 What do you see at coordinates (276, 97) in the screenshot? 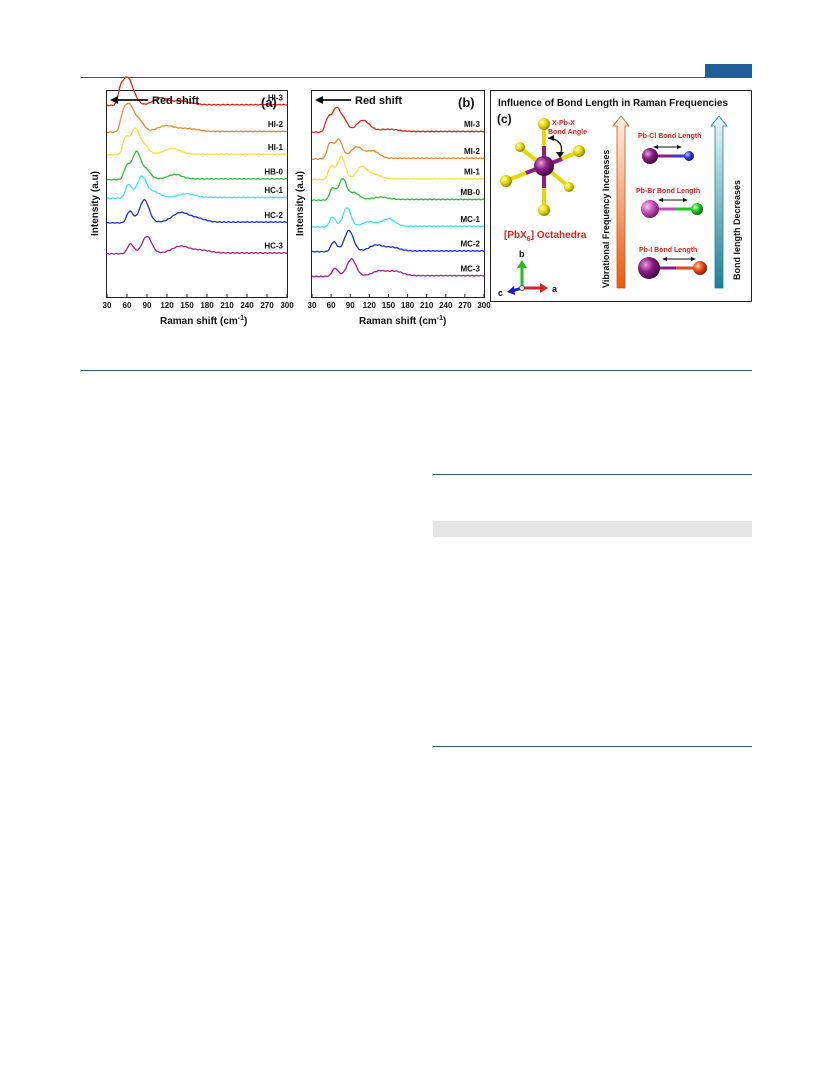
I see `series-label-hi-3: HI-3` at bounding box center [276, 97].